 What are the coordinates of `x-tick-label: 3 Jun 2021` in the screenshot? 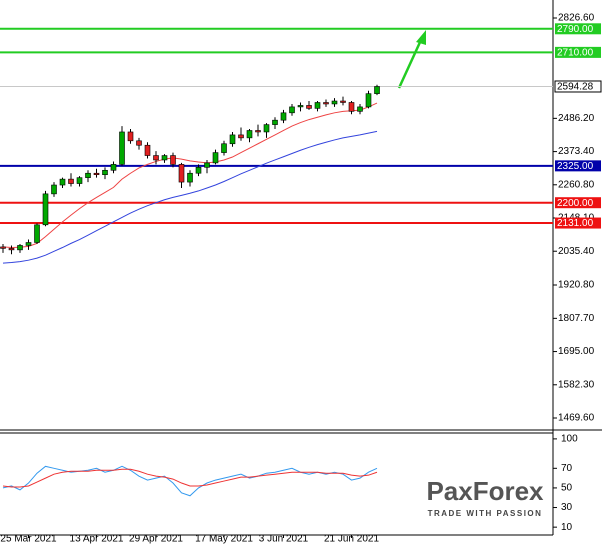 It's located at (284, 539).